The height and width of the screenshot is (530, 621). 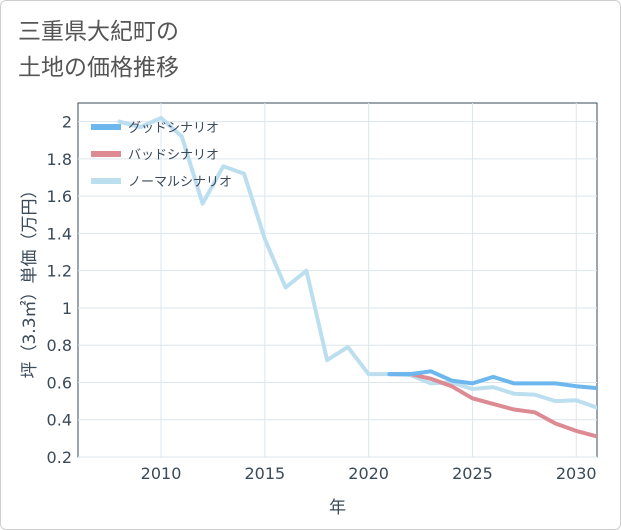 I want to click on x-tick-label: 2030, so click(x=576, y=473).